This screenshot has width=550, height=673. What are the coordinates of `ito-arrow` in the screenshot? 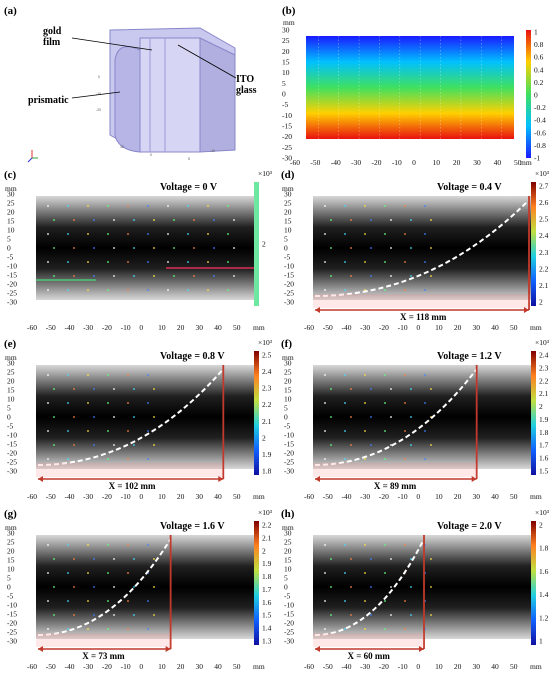 It's located at (207, 61).